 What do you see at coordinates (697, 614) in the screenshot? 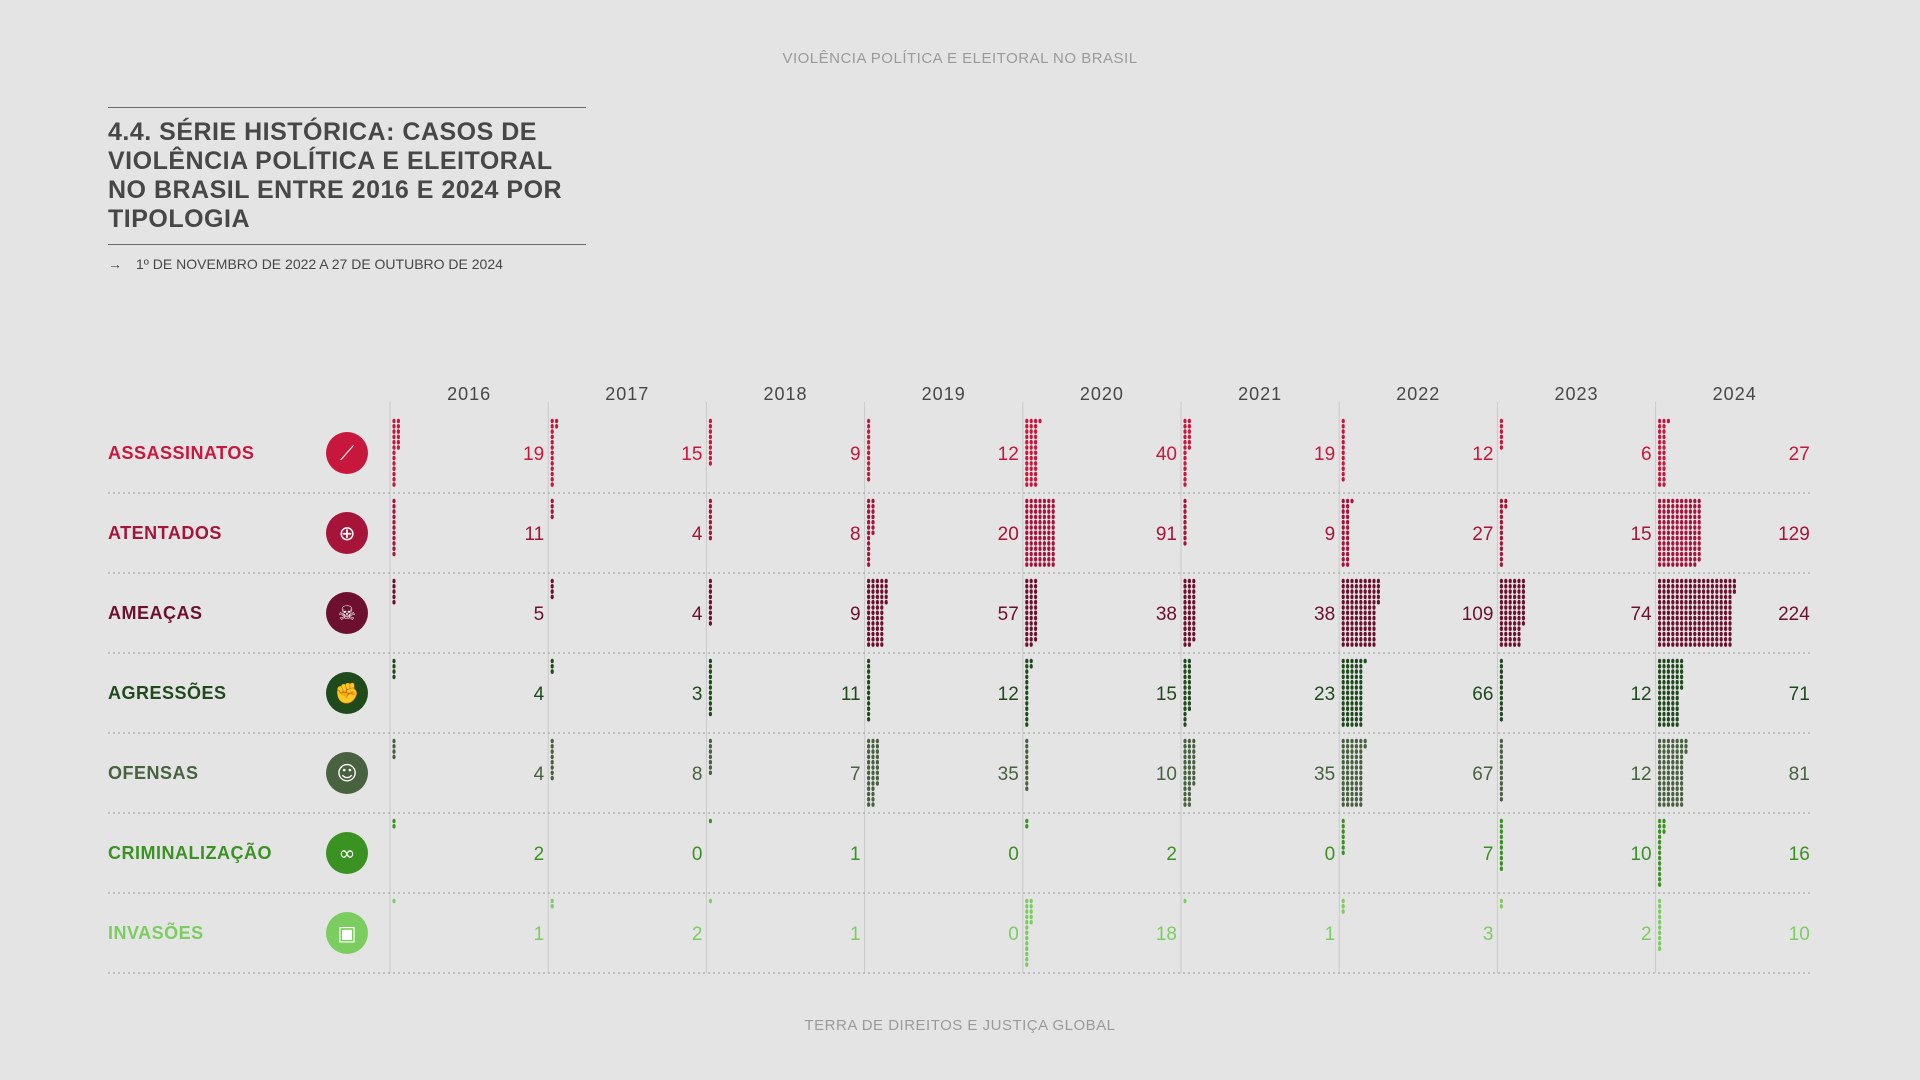
I see `data-value-label: 4` at bounding box center [697, 614].